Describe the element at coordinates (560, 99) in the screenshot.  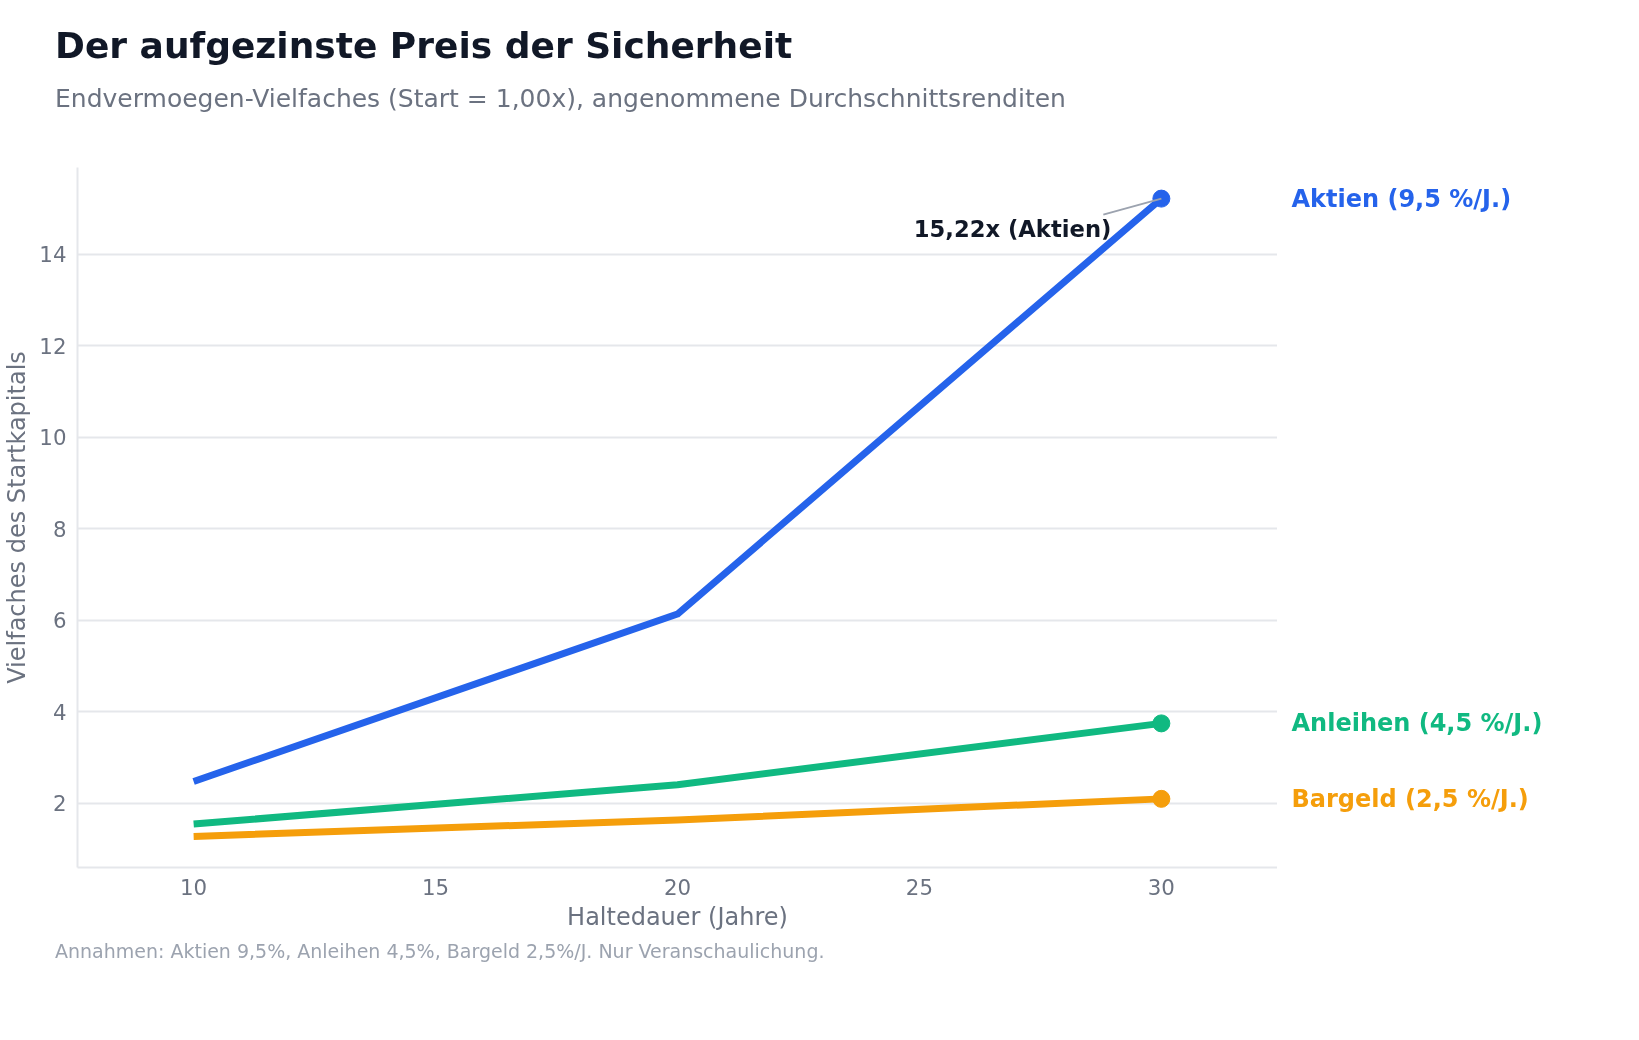
I see `chart-subtitle: Endvermoegen-Vielfaches (Start = 1,00x), angenommene Durchschnittsrenditen` at that location.